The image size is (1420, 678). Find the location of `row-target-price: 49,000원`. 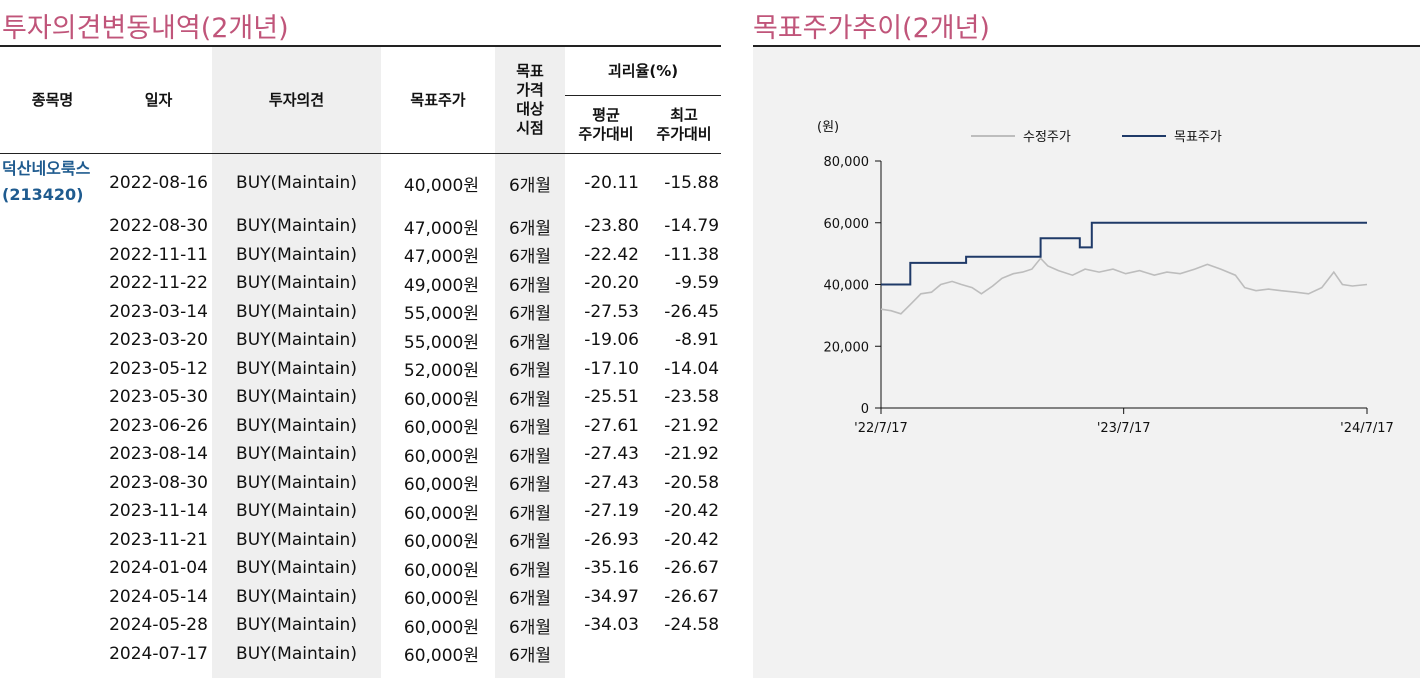

row-target-price: 49,000원 is located at coordinates (441, 285).